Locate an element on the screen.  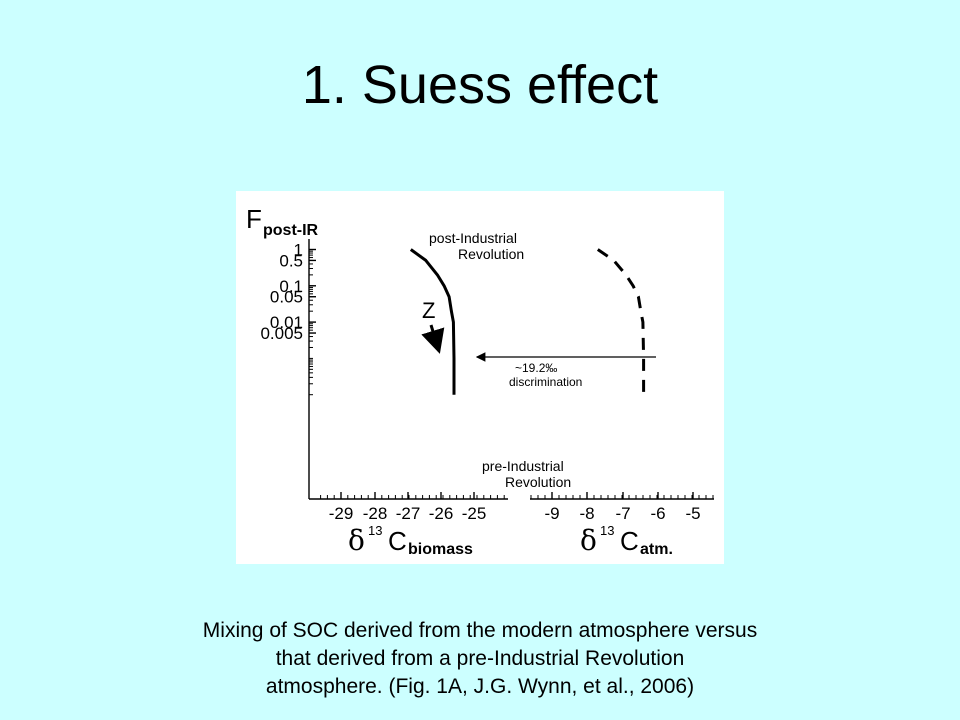
y-axis-label-sub: post-IR is located at coordinates (291, 230).